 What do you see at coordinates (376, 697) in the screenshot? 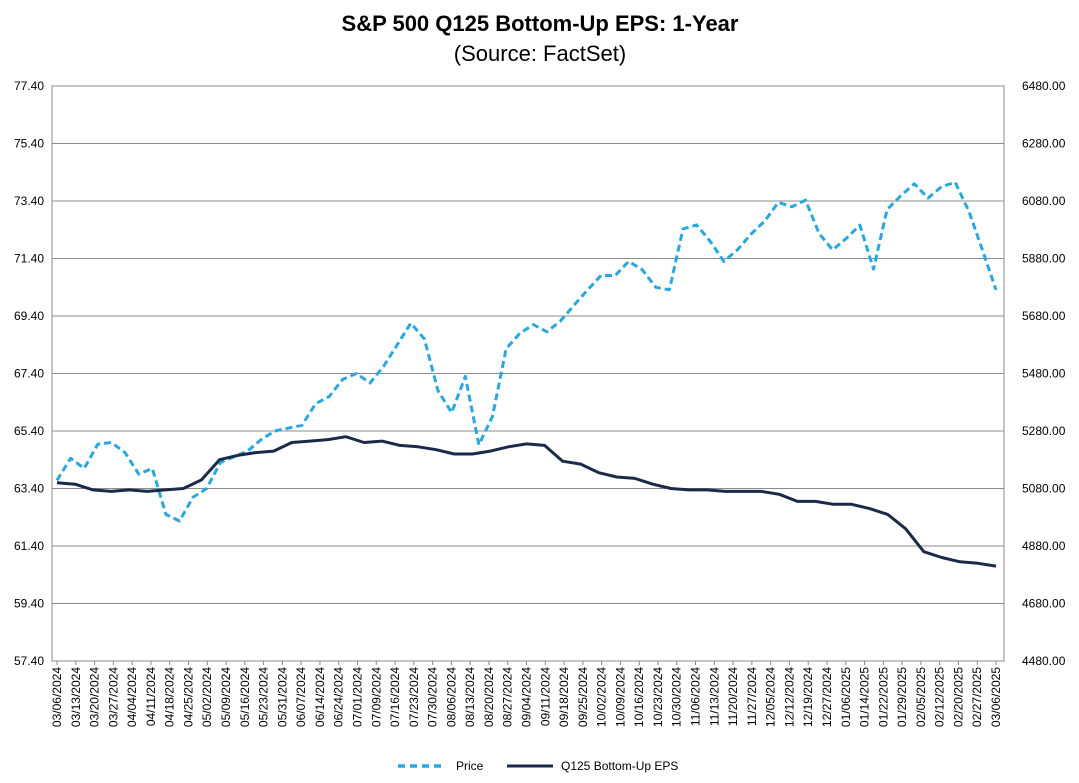
I see `x-tick-label: 07/09/2024` at bounding box center [376, 697].